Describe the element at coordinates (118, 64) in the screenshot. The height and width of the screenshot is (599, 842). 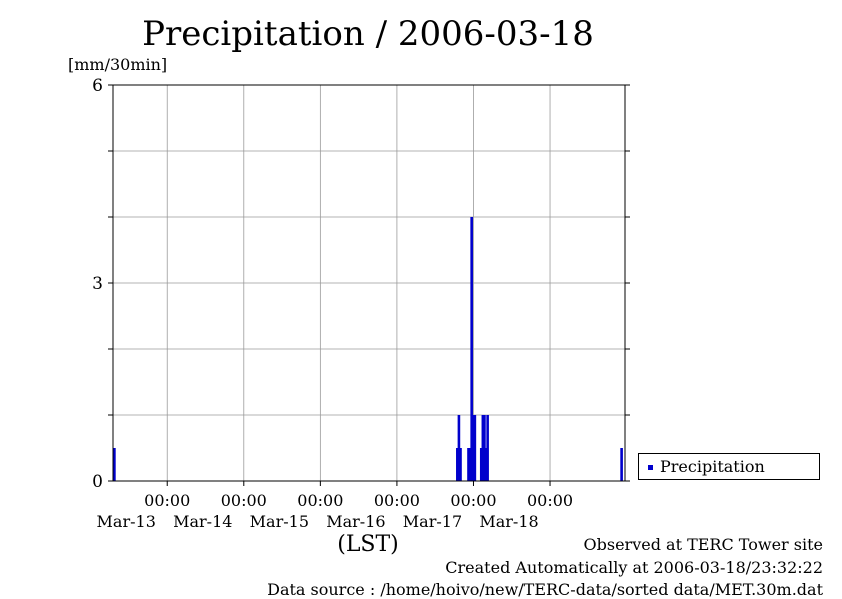
I see `y-axis-unit-label: [mm/30min]` at that location.